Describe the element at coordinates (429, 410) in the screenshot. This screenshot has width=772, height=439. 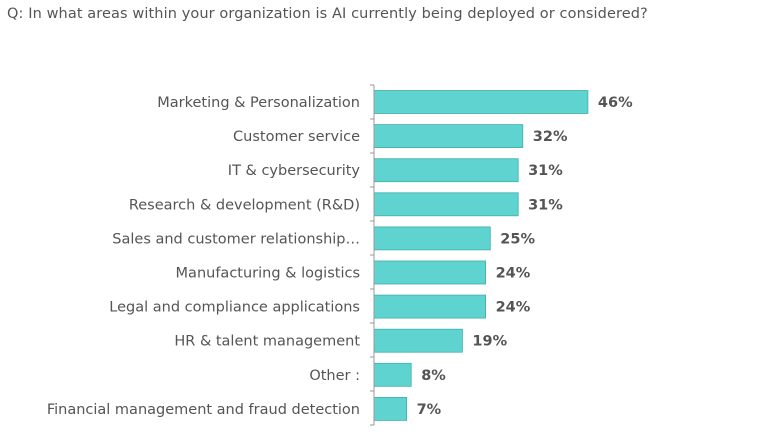
I see `value-label-9: 7%` at that location.